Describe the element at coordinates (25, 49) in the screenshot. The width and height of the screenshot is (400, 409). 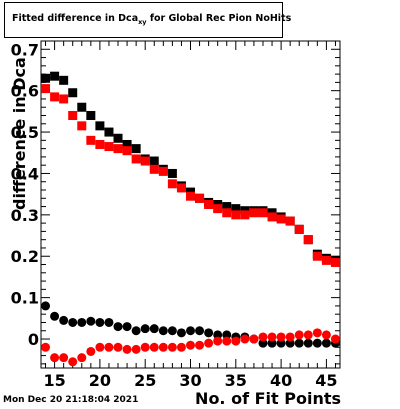
I see `y-tick-label: 0.7` at that location.